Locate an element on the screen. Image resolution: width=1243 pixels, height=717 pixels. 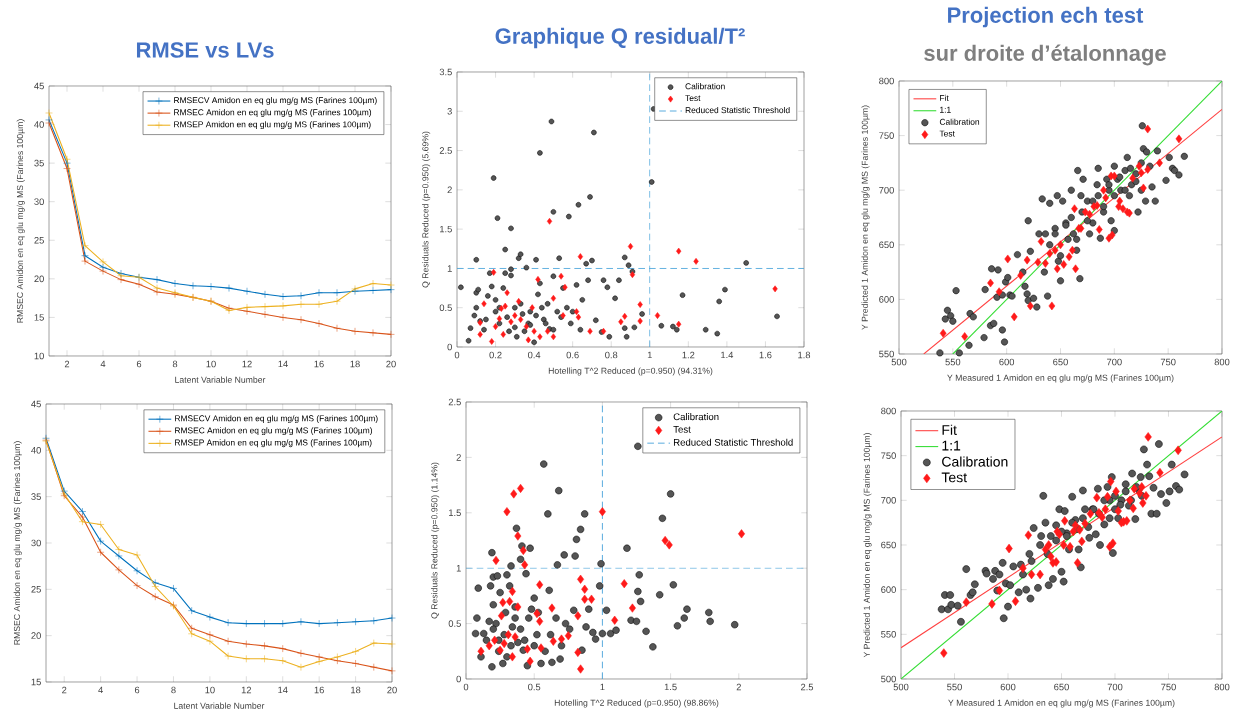
x-tick-label: 800 is located at coordinates (1222, 687).